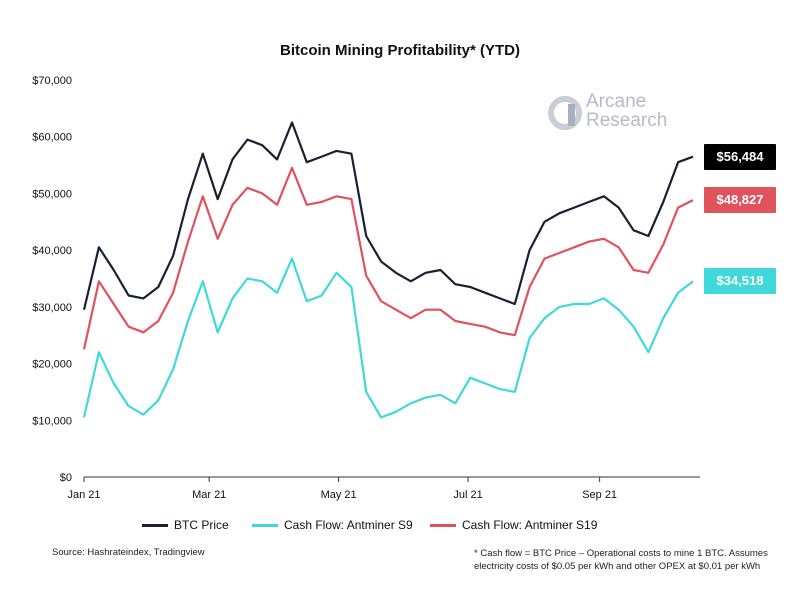  What do you see at coordinates (52, 308) in the screenshot?
I see `y-tick-label: $30,000` at bounding box center [52, 308].